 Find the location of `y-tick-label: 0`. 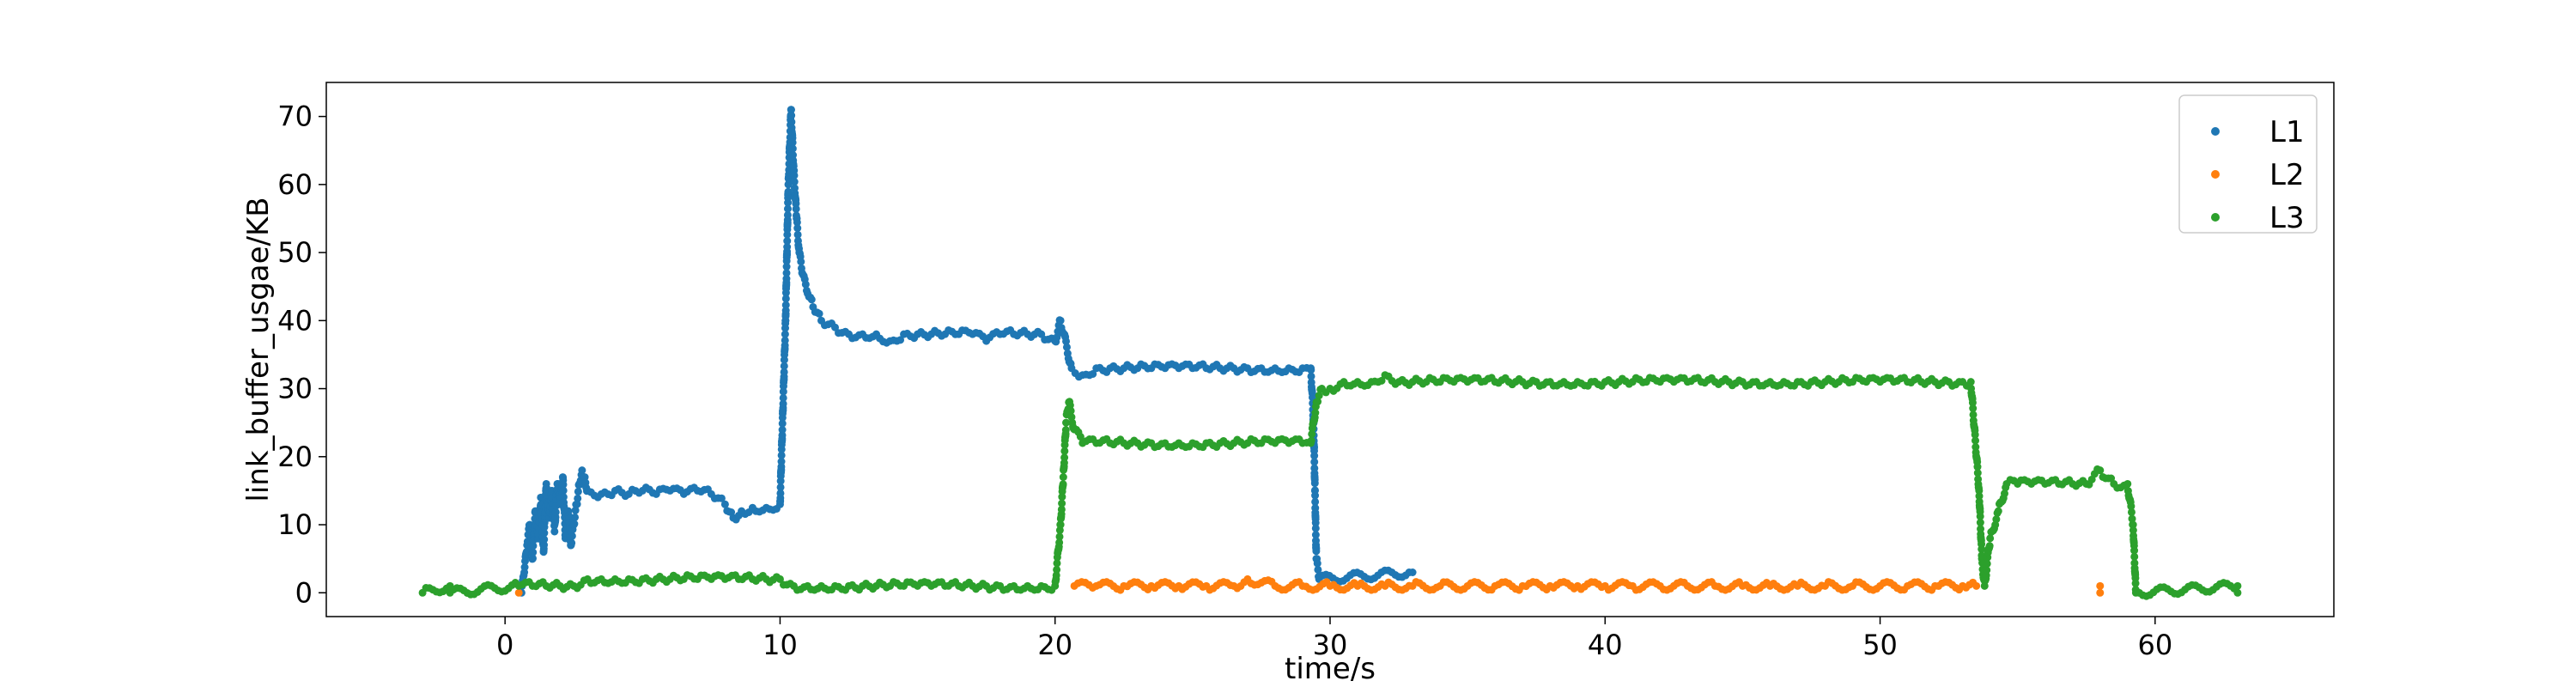

y-tick-label: 0 is located at coordinates (304, 592).